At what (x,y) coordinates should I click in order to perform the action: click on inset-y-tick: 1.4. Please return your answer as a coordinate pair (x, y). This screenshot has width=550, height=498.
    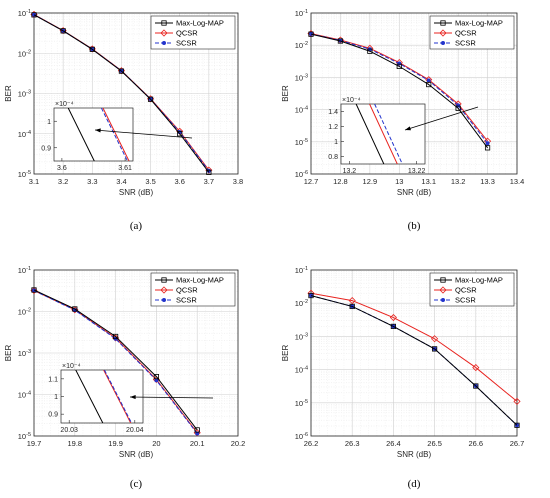
    Looking at the image, I should click on (333, 112).